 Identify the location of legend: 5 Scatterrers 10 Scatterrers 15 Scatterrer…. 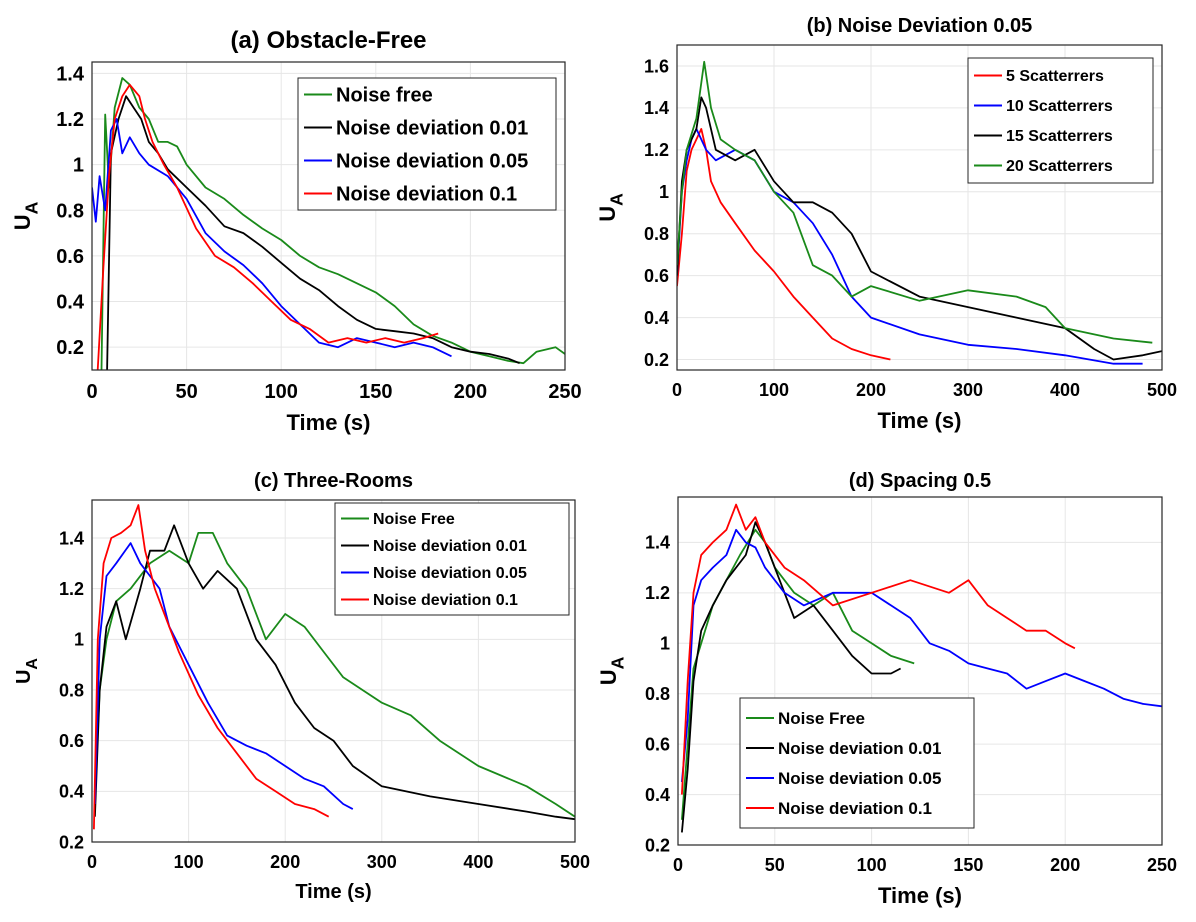
(1060, 120).